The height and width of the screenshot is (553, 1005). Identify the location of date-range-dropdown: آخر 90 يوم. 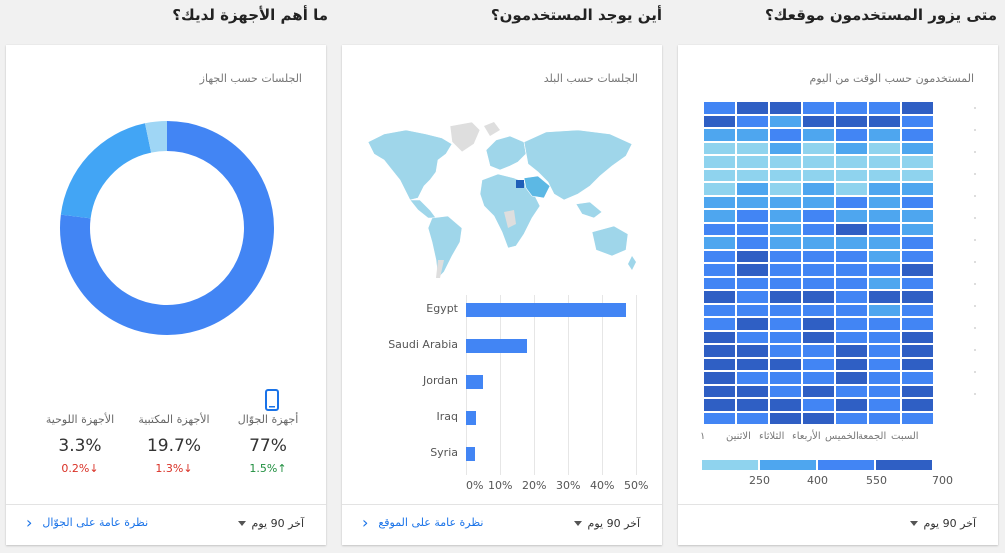
(270, 523).